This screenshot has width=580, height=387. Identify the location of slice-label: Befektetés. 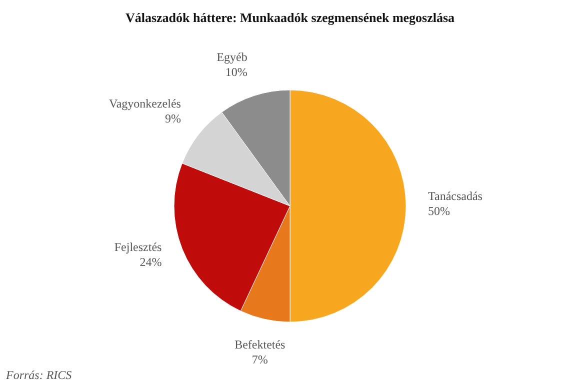
(260, 345).